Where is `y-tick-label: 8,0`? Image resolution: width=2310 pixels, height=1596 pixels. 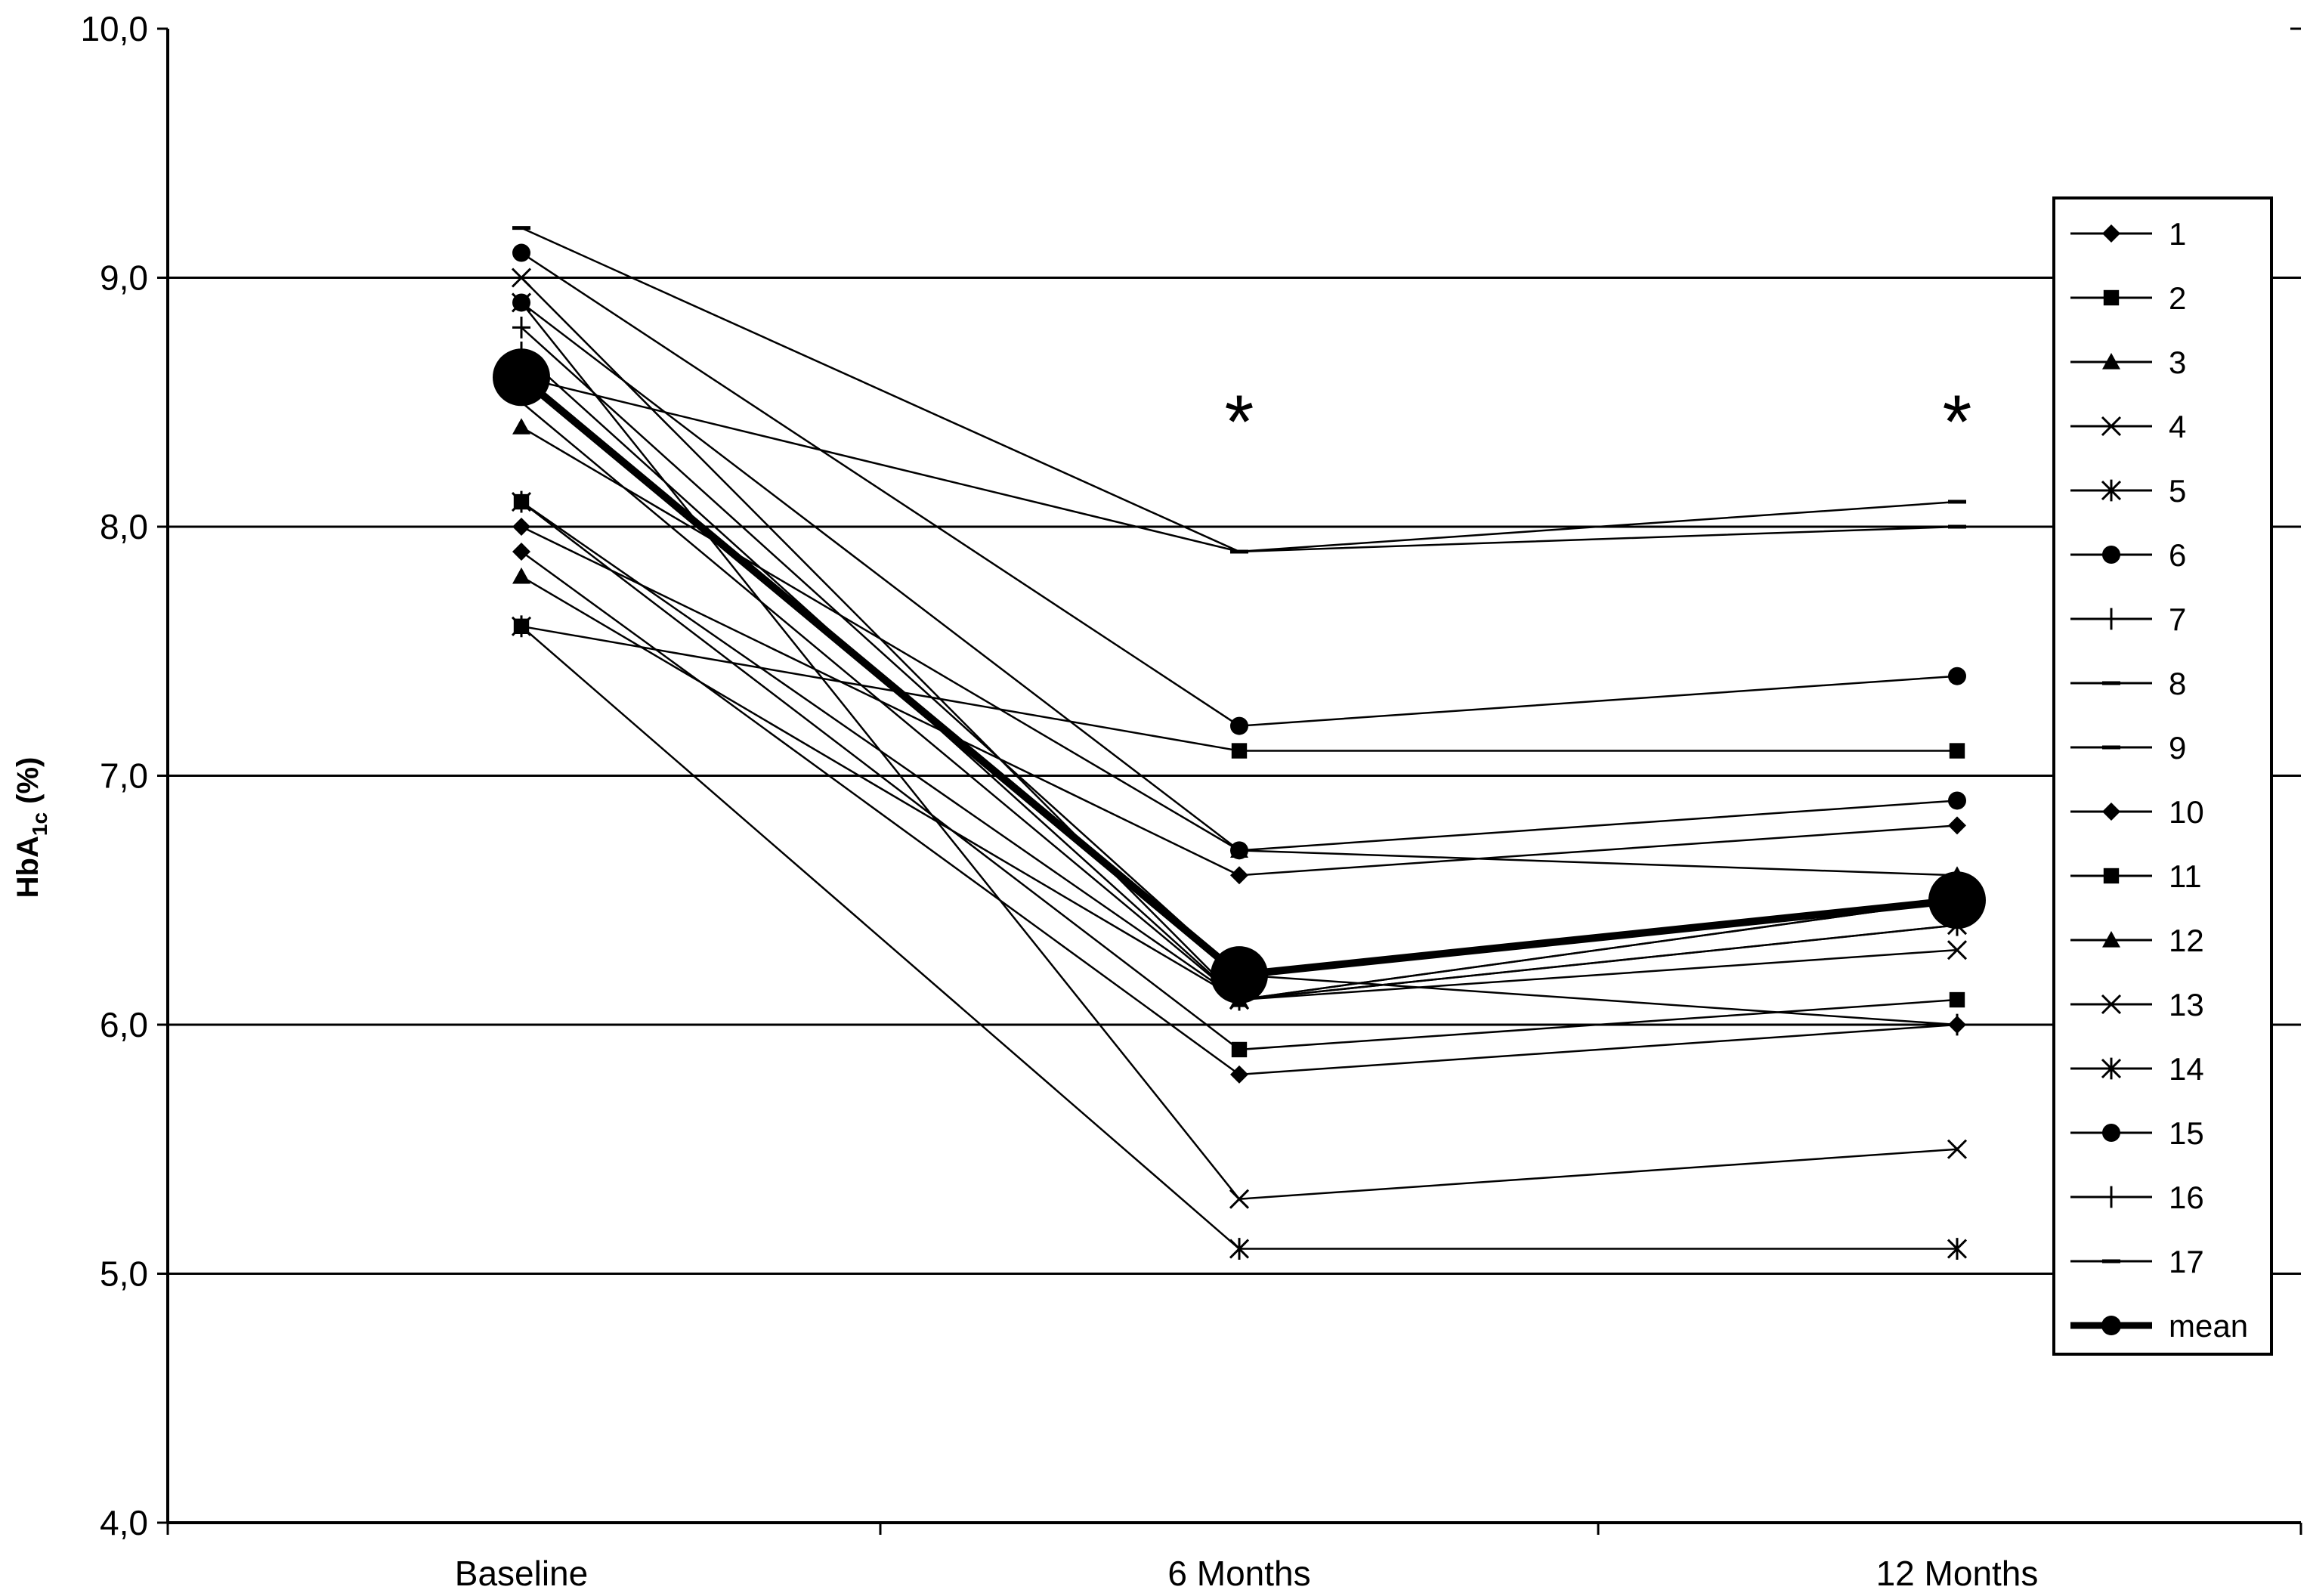 y-tick-label: 8,0 is located at coordinates (124, 526).